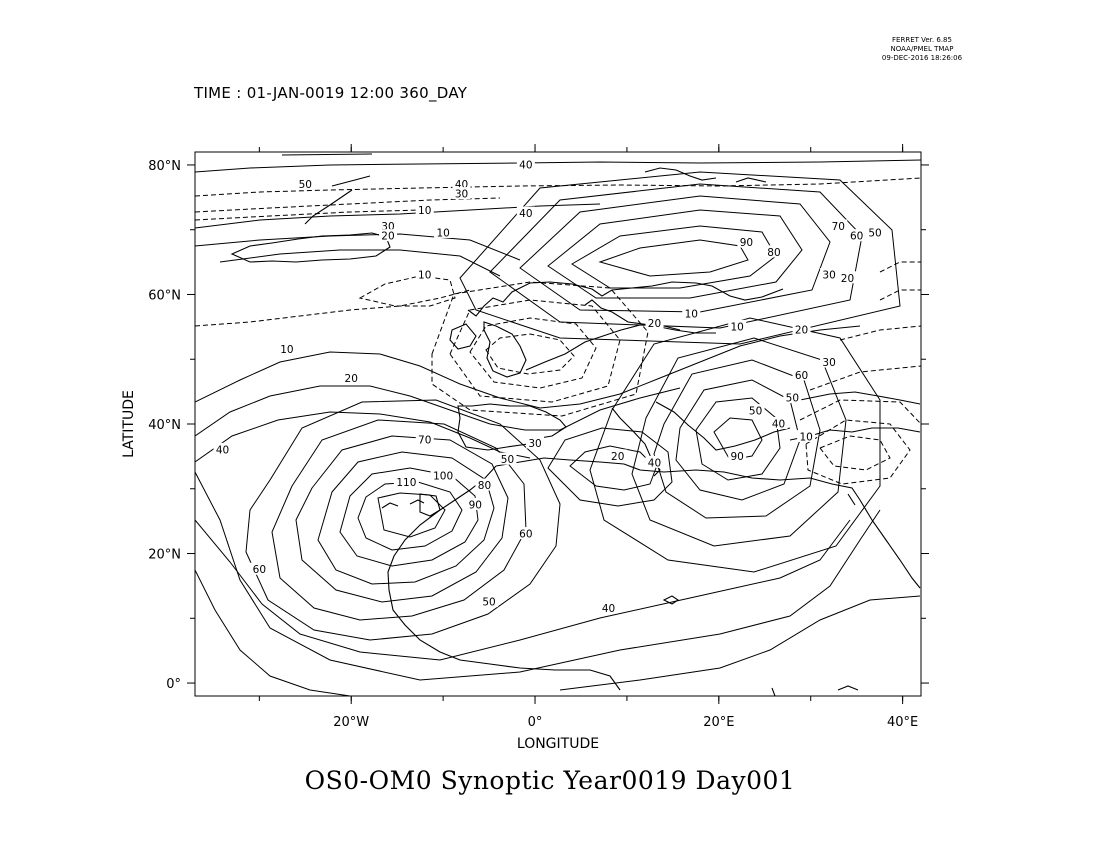 The width and height of the screenshot is (1100, 850). I want to click on scandinavia-coast, so click(650, 316).